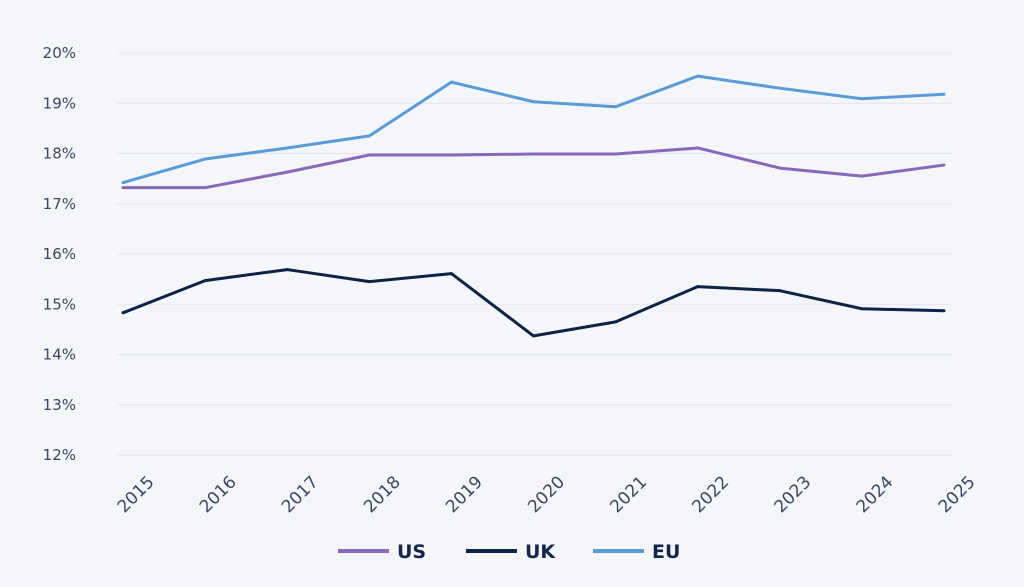 The height and width of the screenshot is (587, 1024). I want to click on x-tick-label: 2017, so click(300, 494).